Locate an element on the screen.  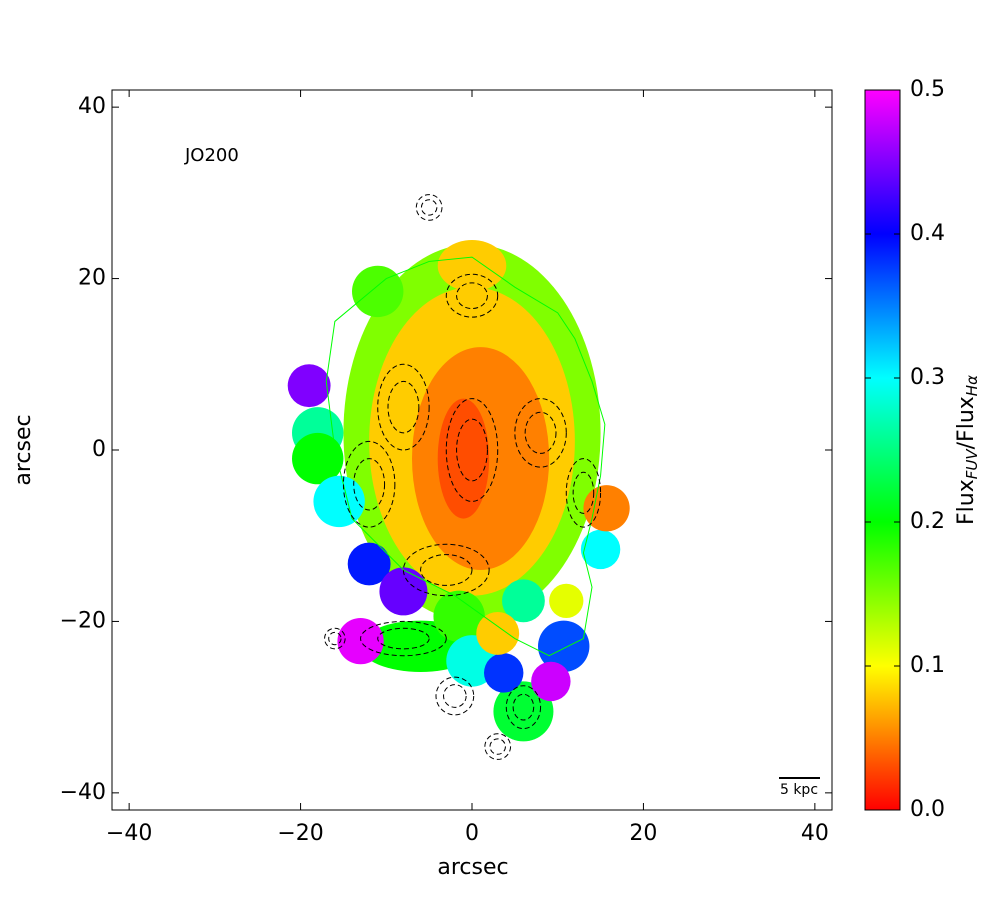
x-tick-label: 40 is located at coordinates (815, 833).